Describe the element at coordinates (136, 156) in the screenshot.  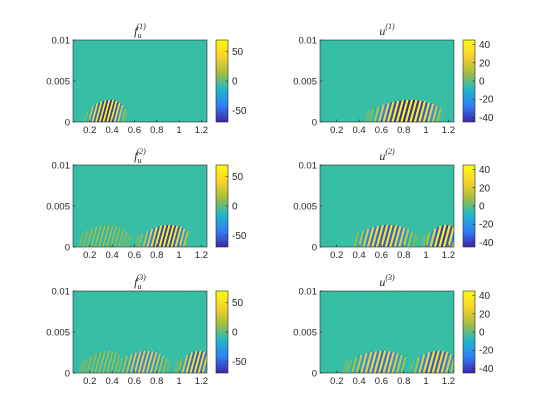
I see `title-base: f` at that location.